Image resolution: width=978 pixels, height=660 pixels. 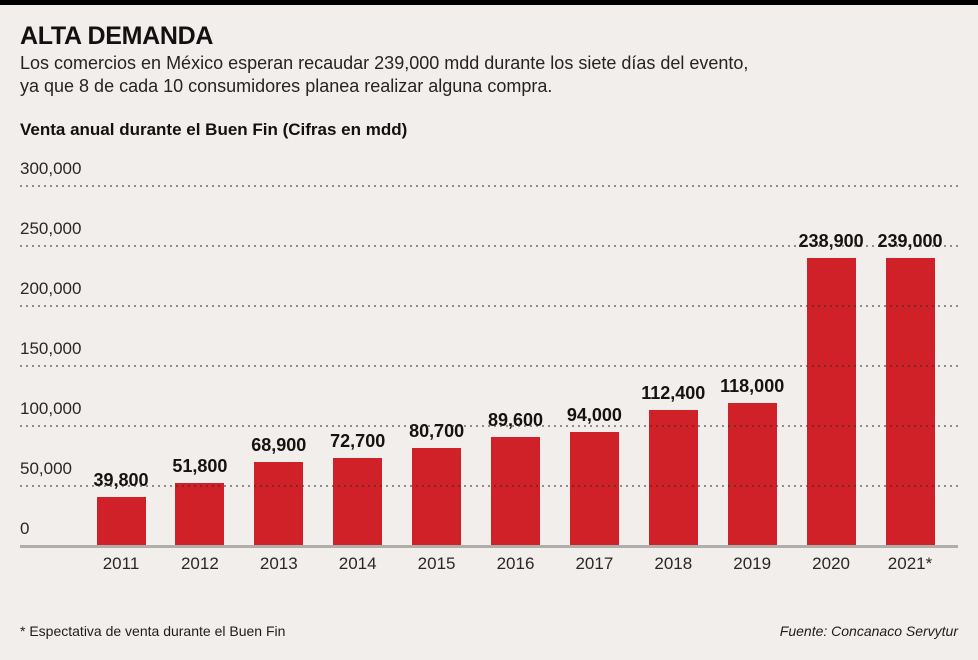 I want to click on page-title: ALTA DEMANDA, so click(x=117, y=36).